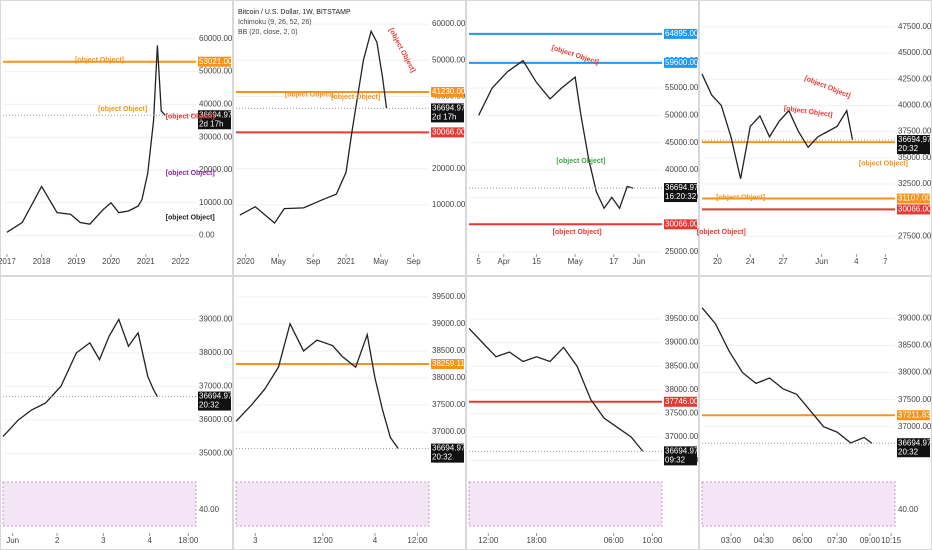 Image resolution: width=932 pixels, height=550 pixels. Describe the element at coordinates (216, 136) in the screenshot. I see `y-tick-label: 30000.00` at that location.